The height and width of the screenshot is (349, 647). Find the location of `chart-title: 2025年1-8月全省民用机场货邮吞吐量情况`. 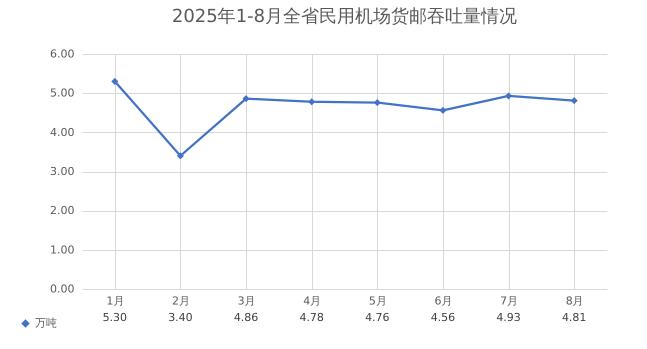

chart-title: 2025年1-8月全省民用机场货邮吞吐量情况 is located at coordinates (345, 16).